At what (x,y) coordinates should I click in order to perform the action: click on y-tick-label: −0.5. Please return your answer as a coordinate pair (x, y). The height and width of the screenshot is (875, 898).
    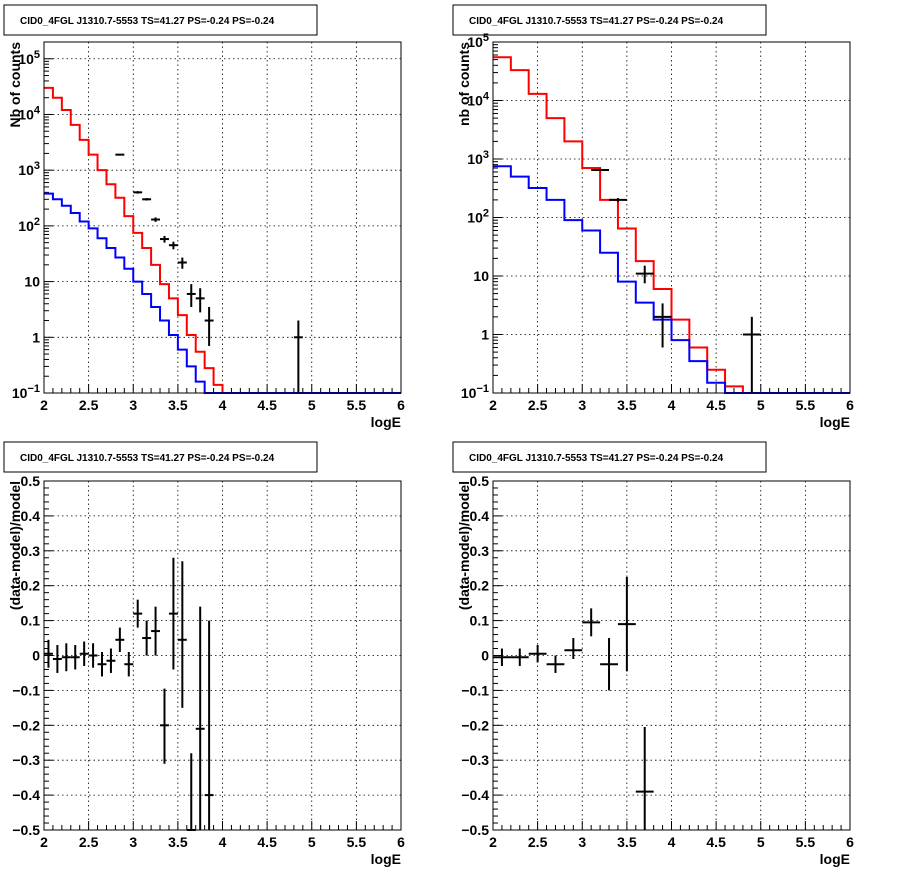
    Looking at the image, I should click on (475, 830).